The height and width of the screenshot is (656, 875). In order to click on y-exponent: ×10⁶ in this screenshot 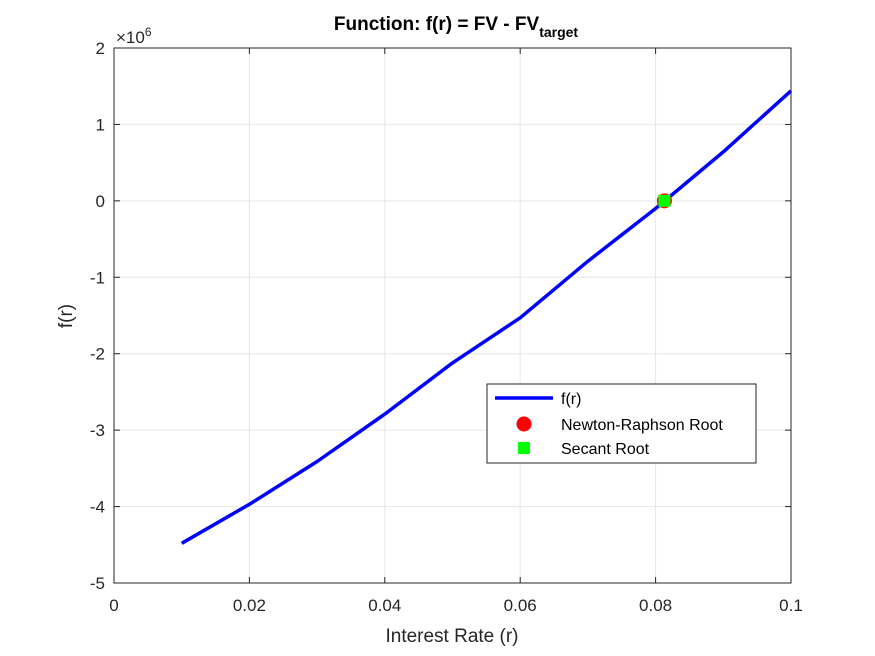, I will do `click(134, 36)`.